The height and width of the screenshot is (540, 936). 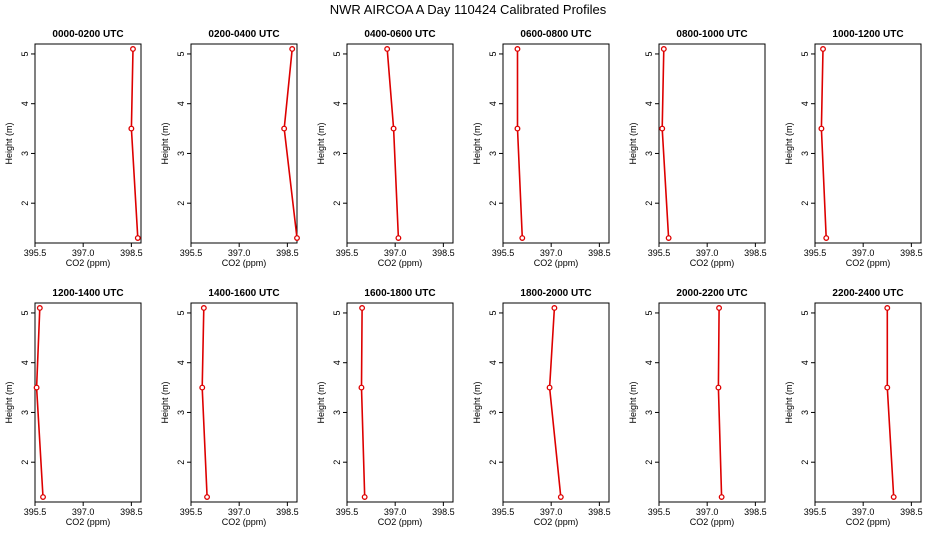 I want to click on panel-title: 1000-1200 UTC, so click(x=867, y=34).